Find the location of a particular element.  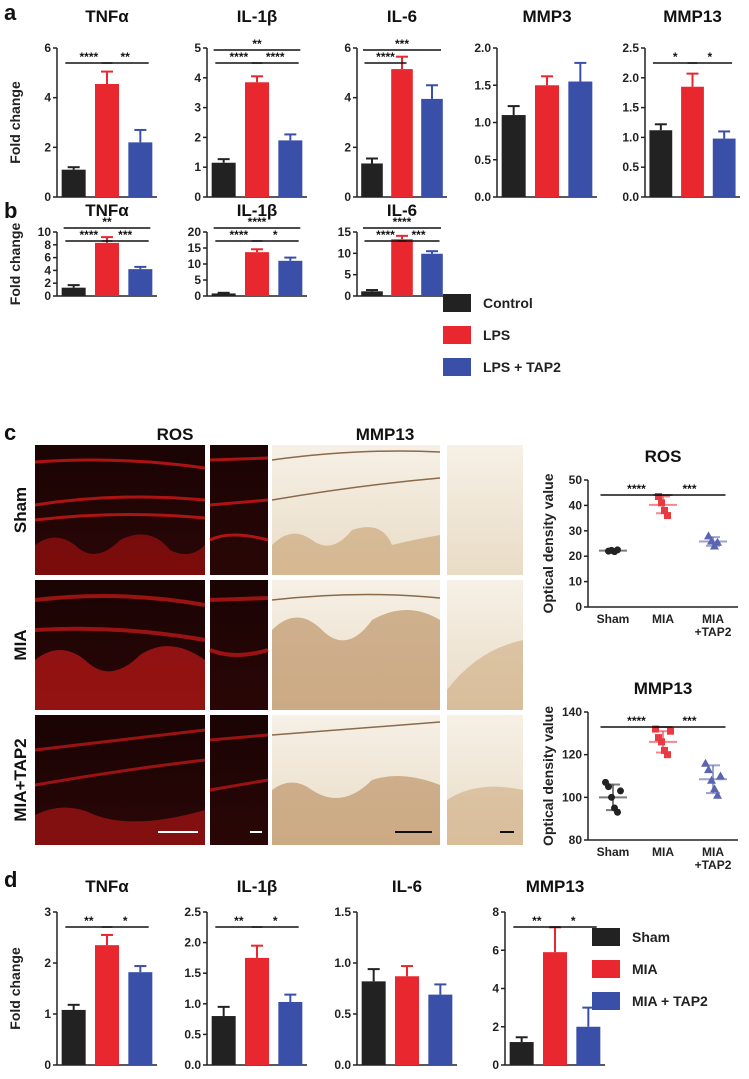

y-tick-label: 120 is located at coordinates (572, 755).